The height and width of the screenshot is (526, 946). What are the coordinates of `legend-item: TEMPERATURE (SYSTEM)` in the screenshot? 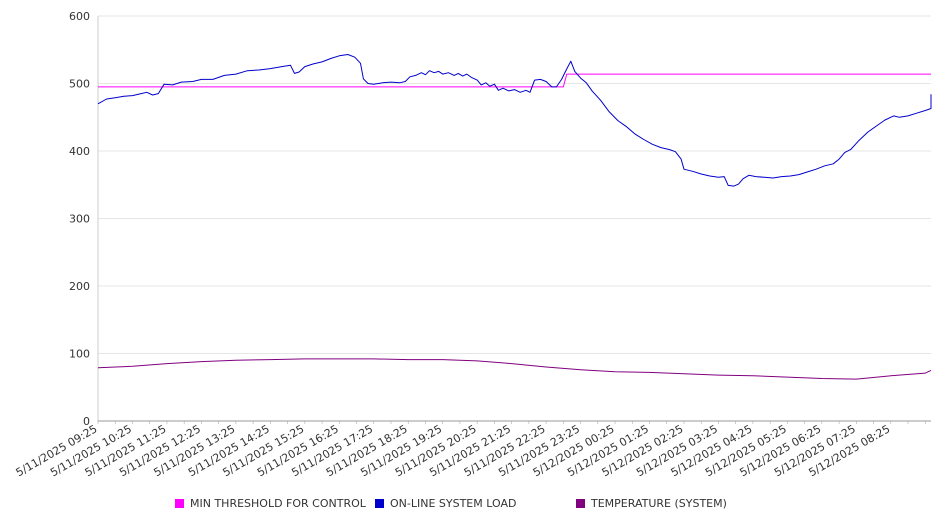 It's located at (651, 503).